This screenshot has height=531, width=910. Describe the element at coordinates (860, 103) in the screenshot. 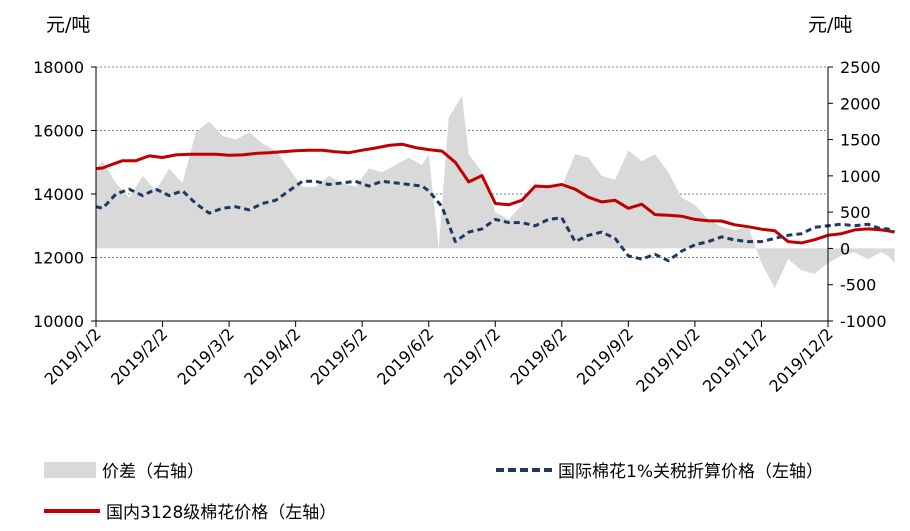

I see `right-tick-label: 2000` at that location.